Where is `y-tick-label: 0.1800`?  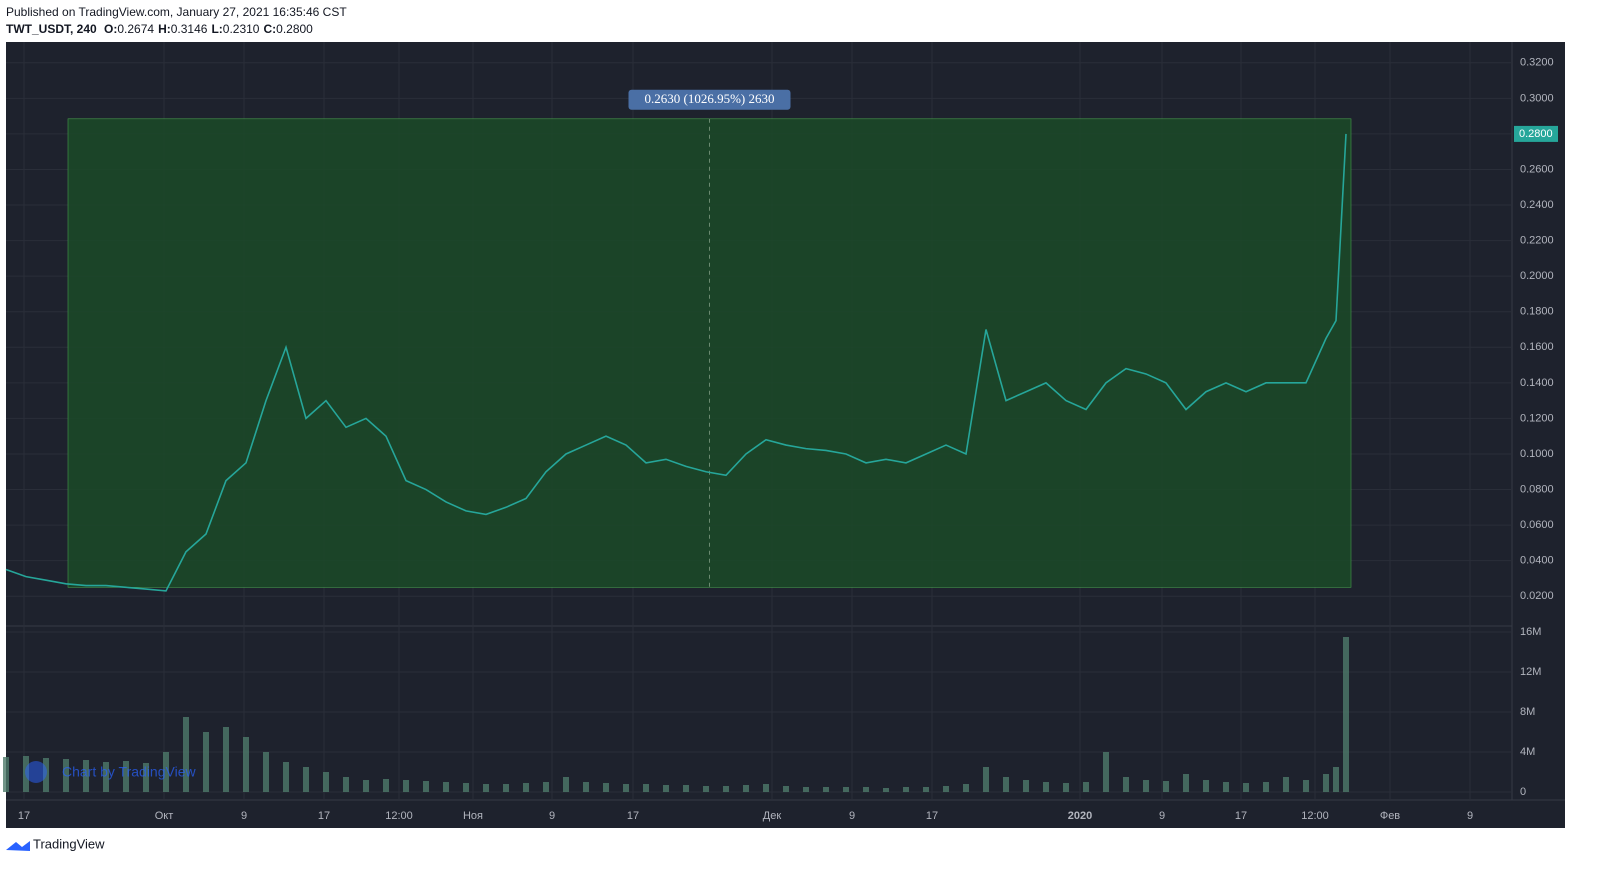
y-tick-label: 0.1800 is located at coordinates (1537, 312).